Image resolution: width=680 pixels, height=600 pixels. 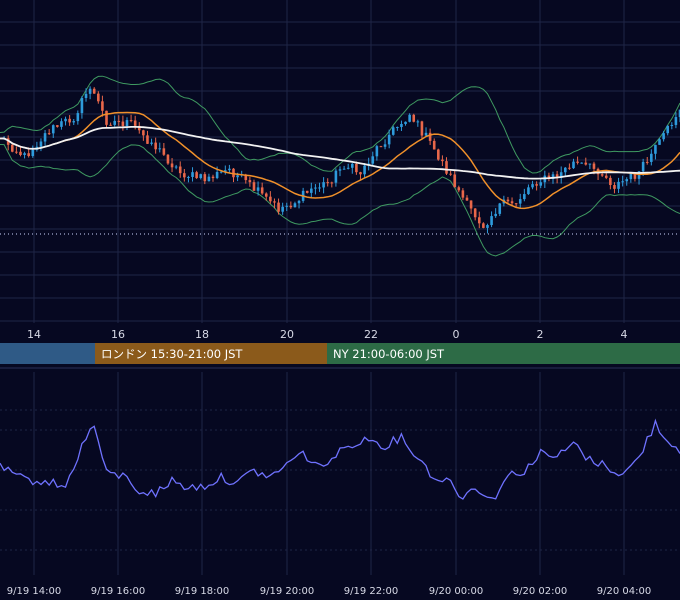 I want to click on time-tick-label: 9/19 16:00, so click(x=118, y=591).